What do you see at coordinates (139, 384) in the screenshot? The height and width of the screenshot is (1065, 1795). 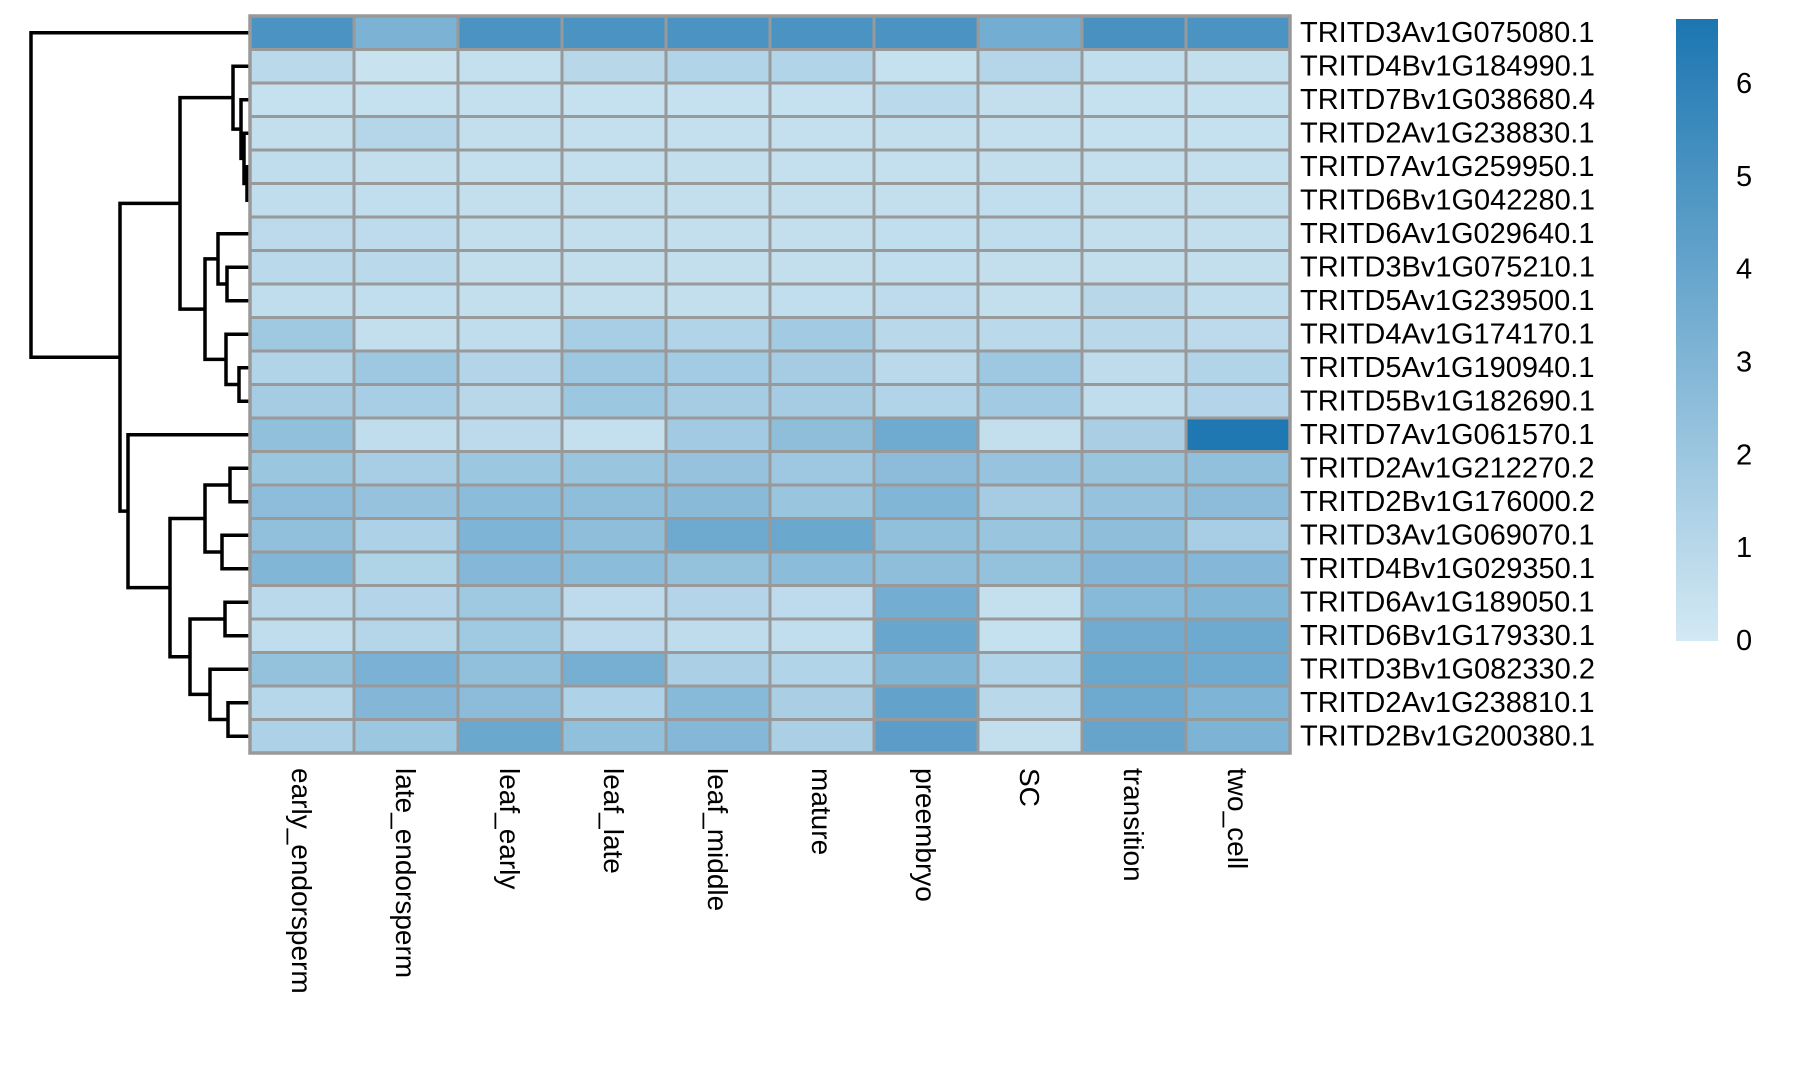 I see `row-dendrogram` at bounding box center [139, 384].